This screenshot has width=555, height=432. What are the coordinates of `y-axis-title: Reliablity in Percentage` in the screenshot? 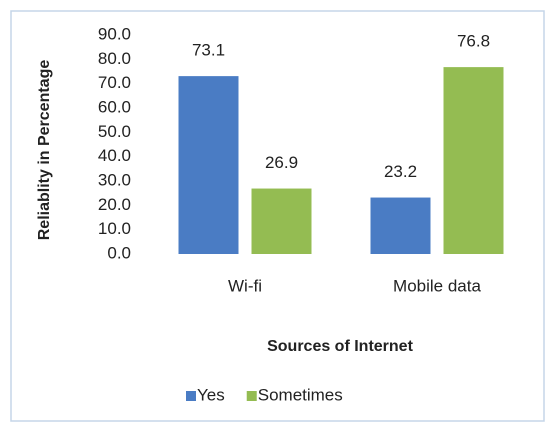 It's located at (44, 150).